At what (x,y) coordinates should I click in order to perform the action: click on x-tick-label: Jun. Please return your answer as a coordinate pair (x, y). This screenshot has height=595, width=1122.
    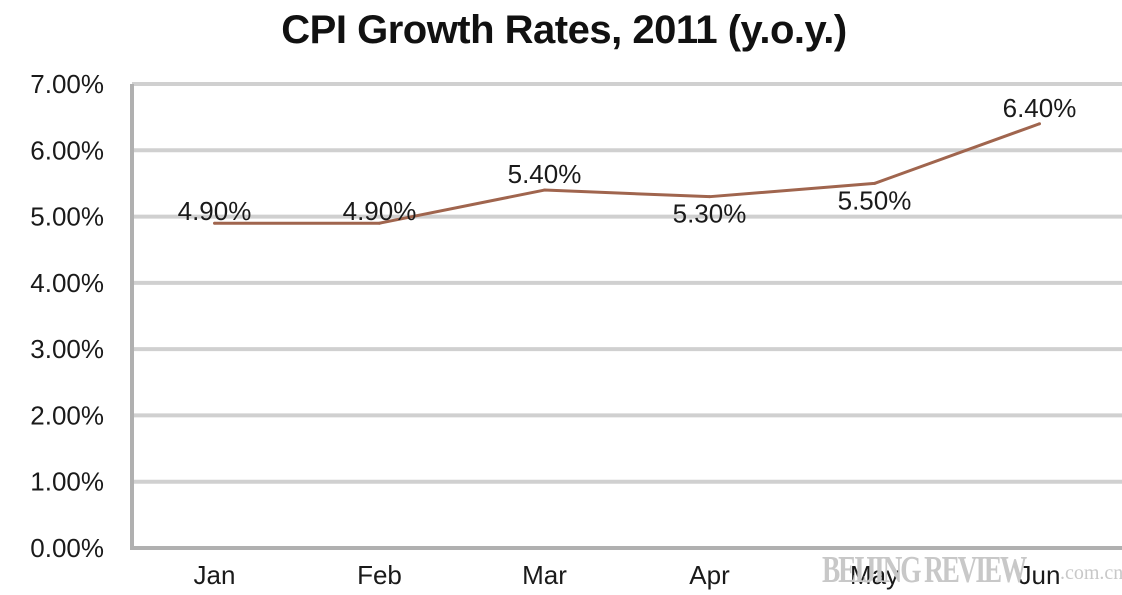
    Looking at the image, I should click on (1040, 575).